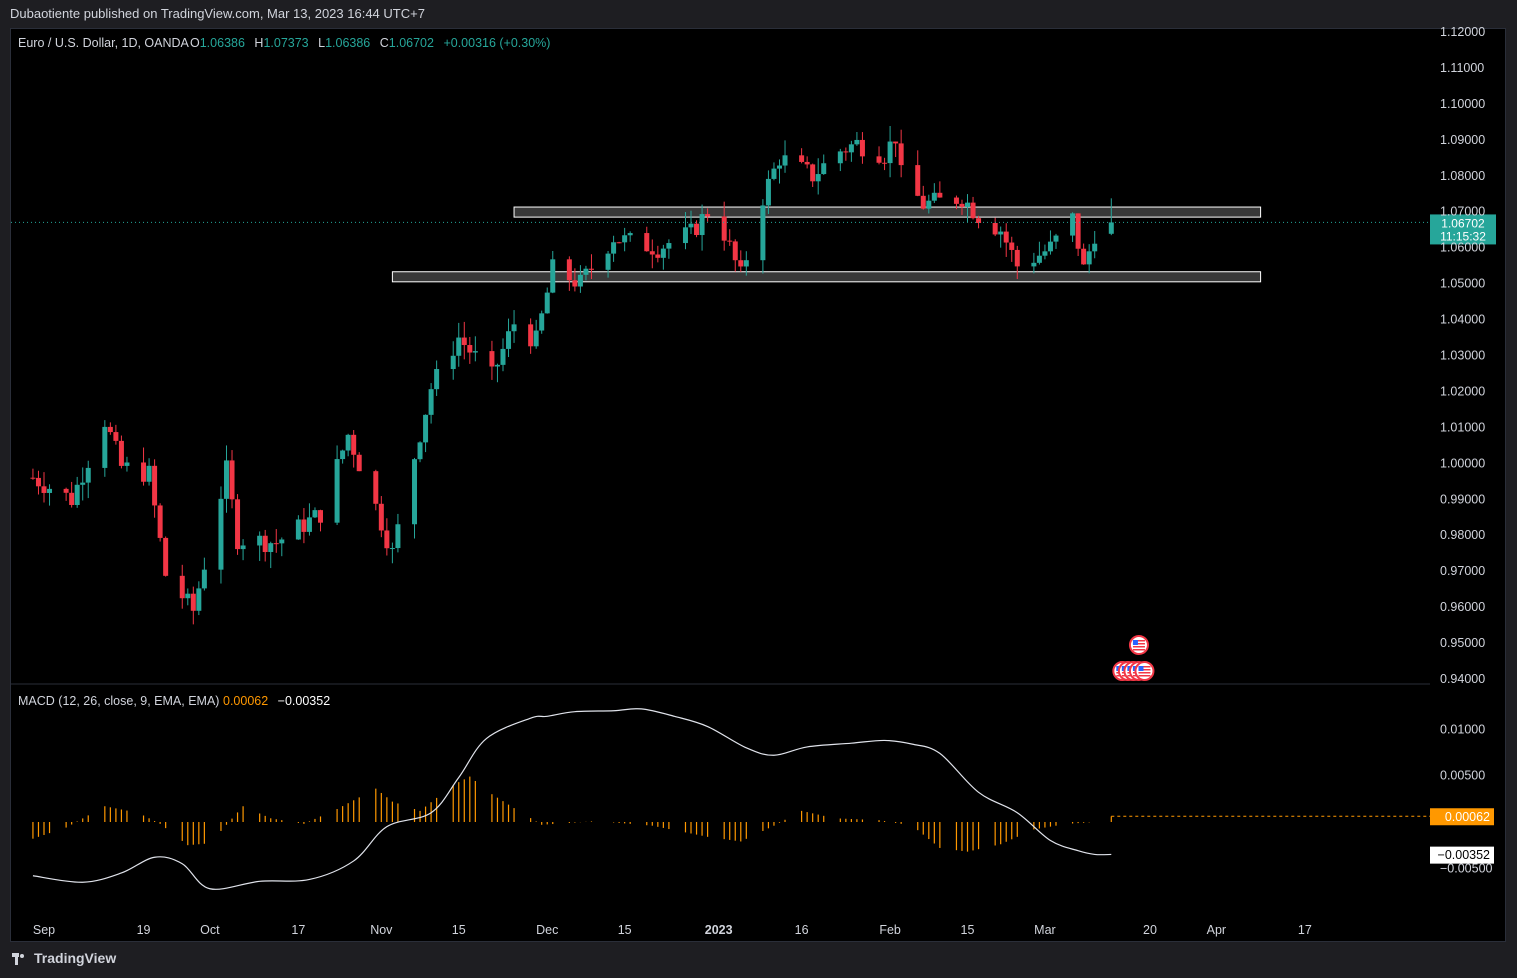 The image size is (1517, 978). Describe the element at coordinates (347, 43) in the screenshot. I see `legend-low: 1.06386` at that location.